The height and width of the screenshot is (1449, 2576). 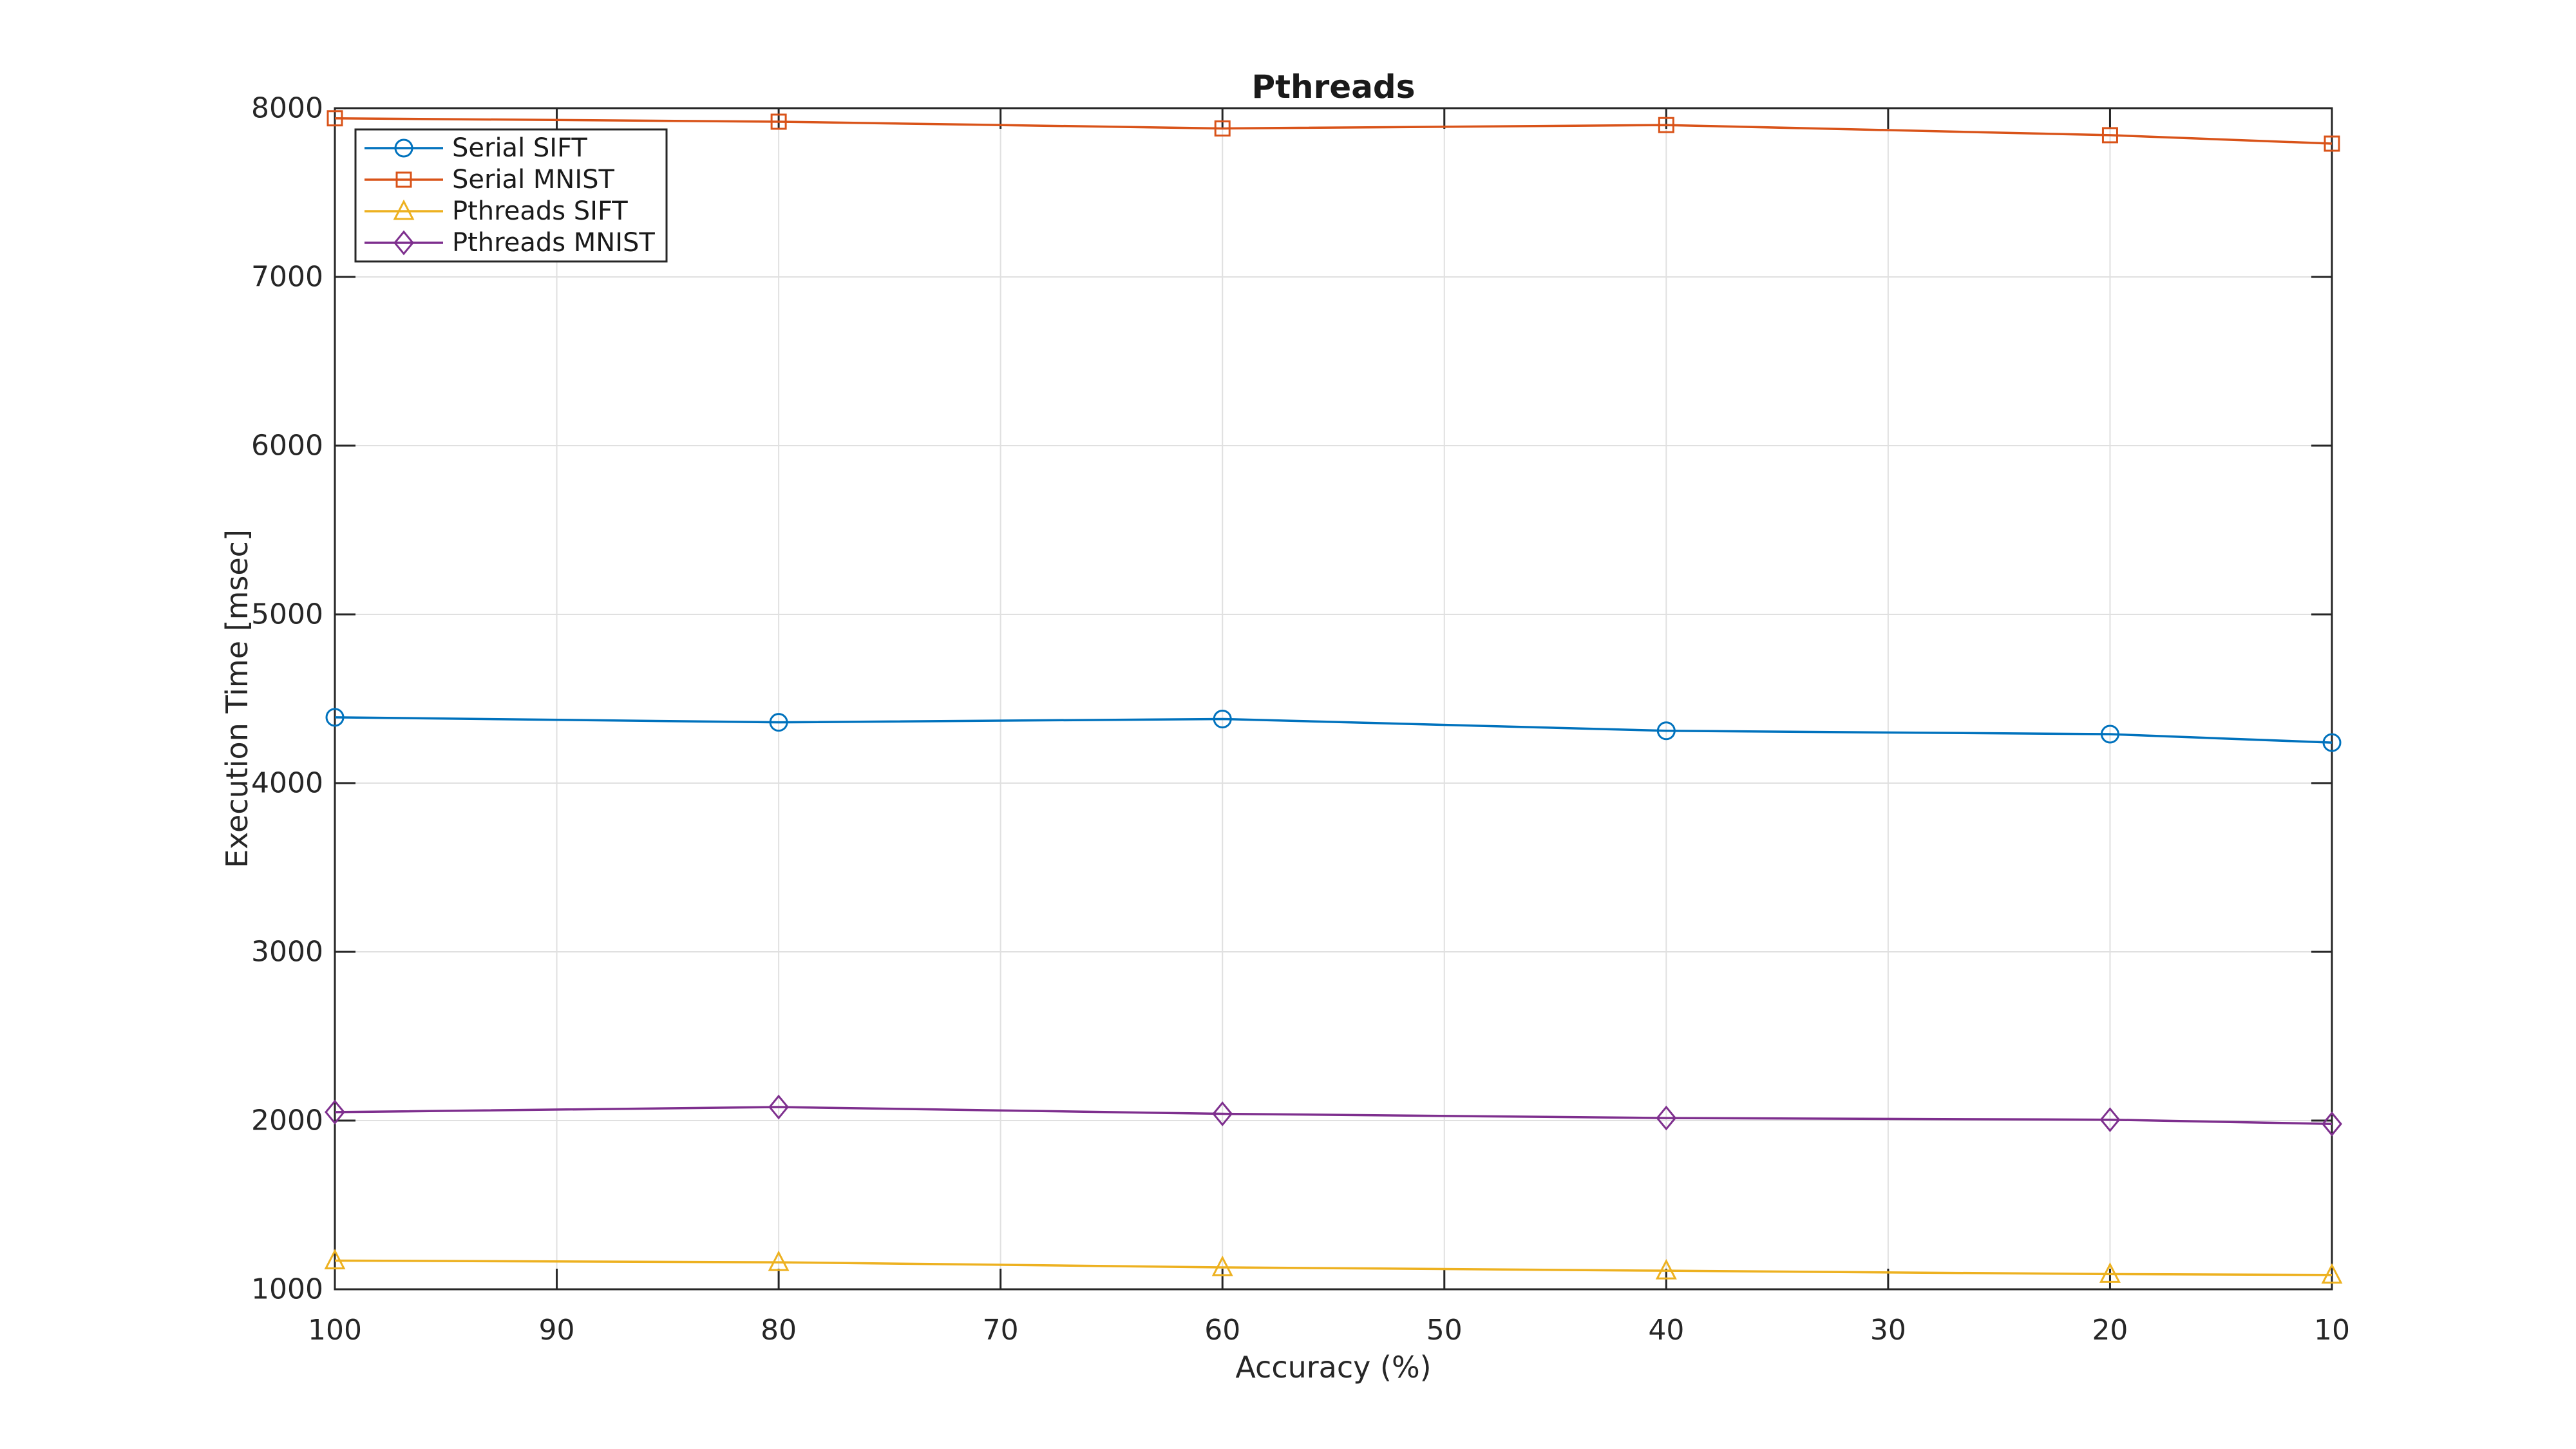 What do you see at coordinates (554, 243) in the screenshot?
I see `legend-label-pthreads-mnist: Pthreads MNIST` at bounding box center [554, 243].